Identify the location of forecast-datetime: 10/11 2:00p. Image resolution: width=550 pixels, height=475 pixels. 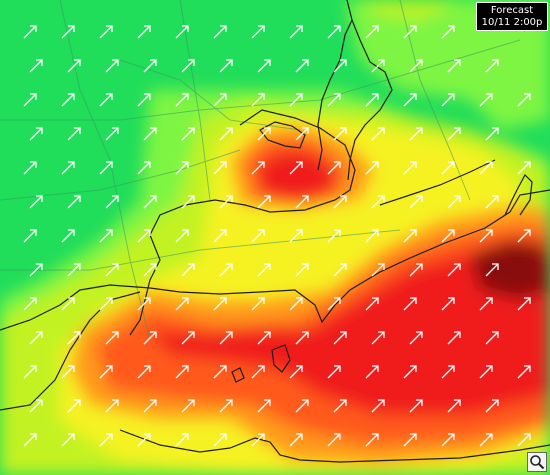
(512, 22).